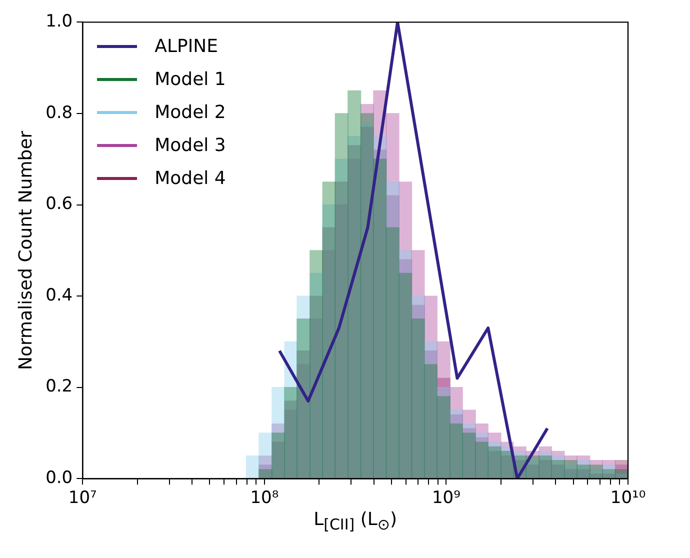 The image size is (690, 558). Describe the element at coordinates (190, 79) in the screenshot. I see `legend-label: Model 1` at that location.